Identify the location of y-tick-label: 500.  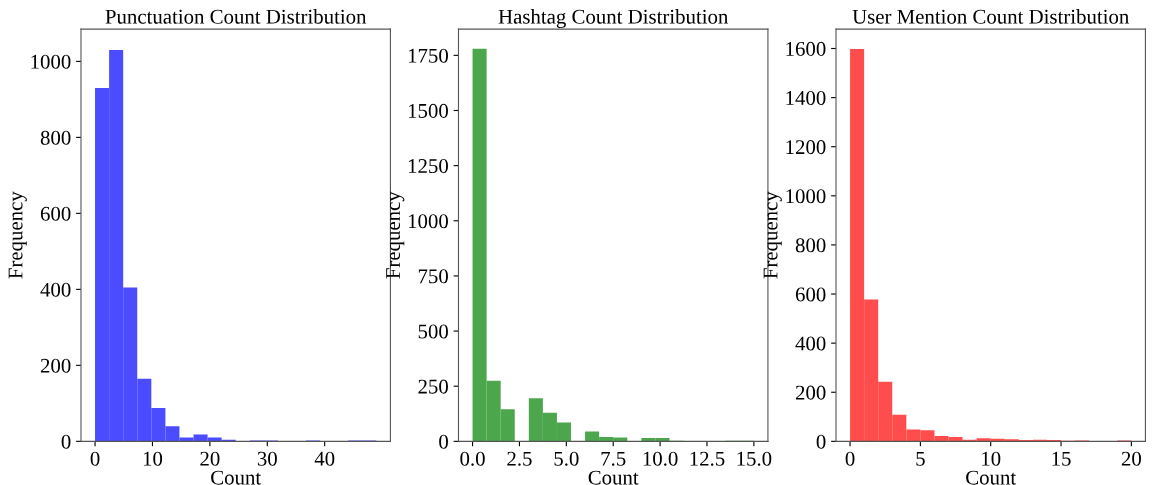
(433, 331).